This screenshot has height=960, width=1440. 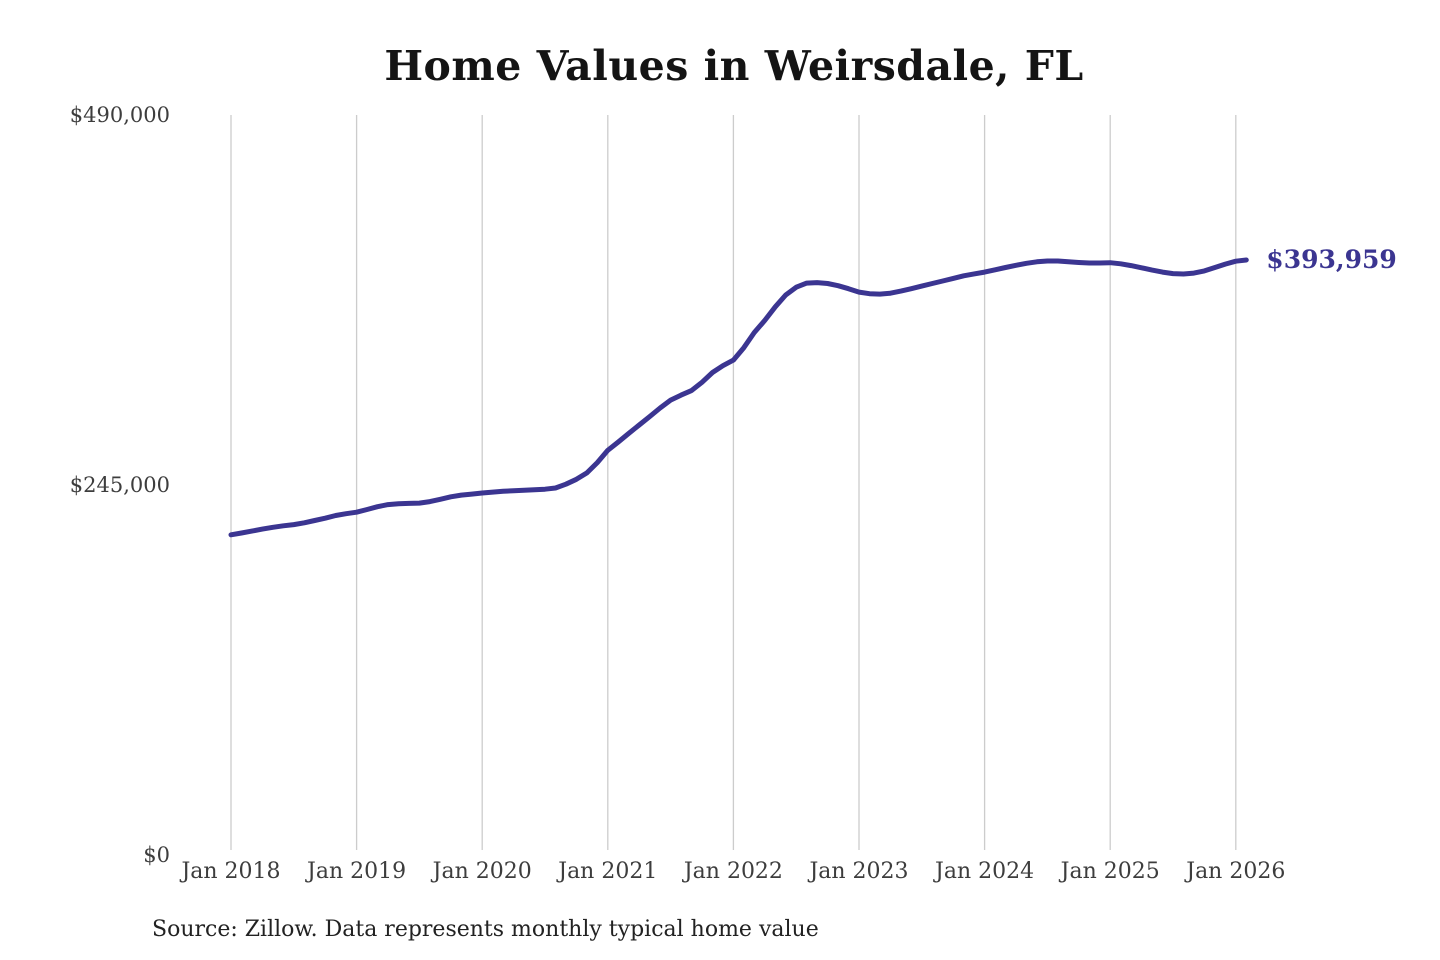 I want to click on x-tick-label: Jan 2019, so click(x=355, y=871).